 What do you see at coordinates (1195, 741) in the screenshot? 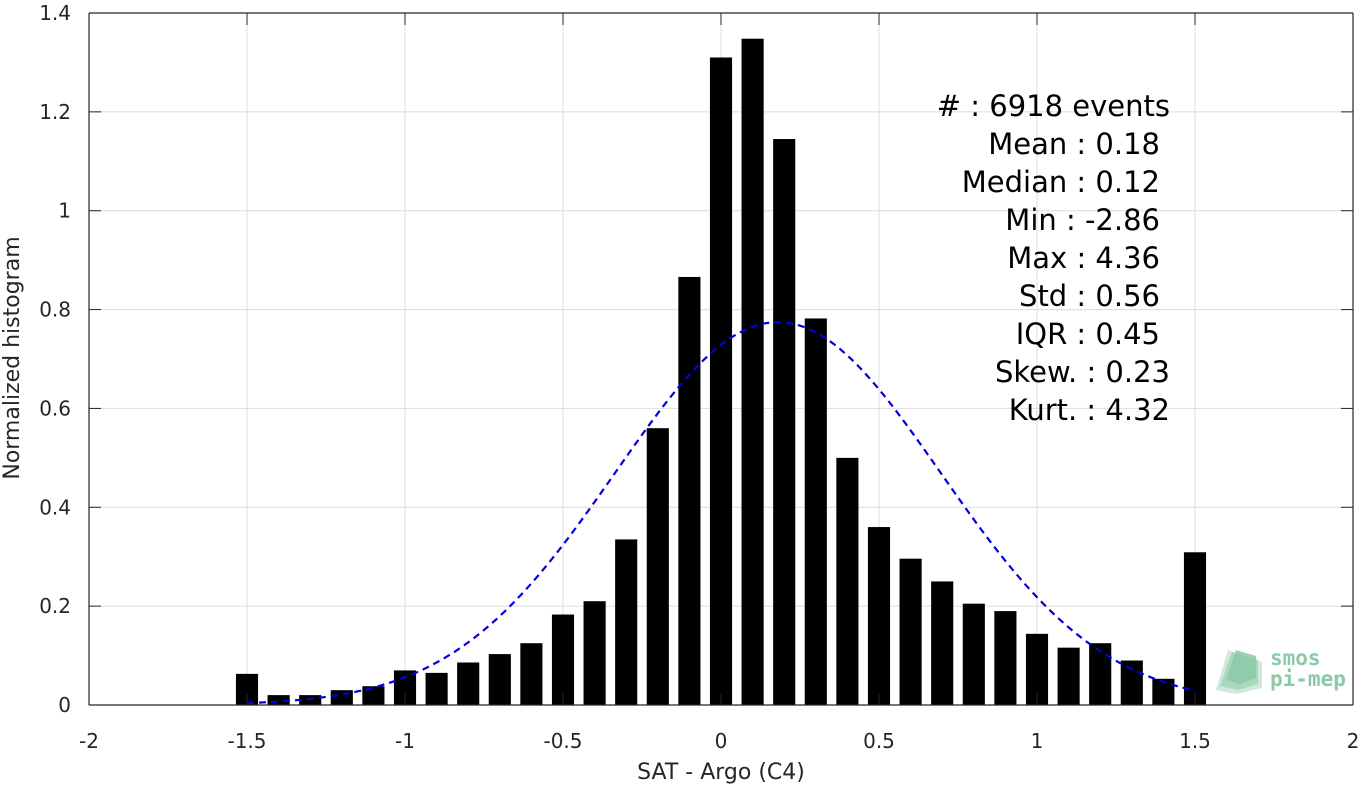
I see `x-tick-label-7: 1.5` at bounding box center [1195, 741].